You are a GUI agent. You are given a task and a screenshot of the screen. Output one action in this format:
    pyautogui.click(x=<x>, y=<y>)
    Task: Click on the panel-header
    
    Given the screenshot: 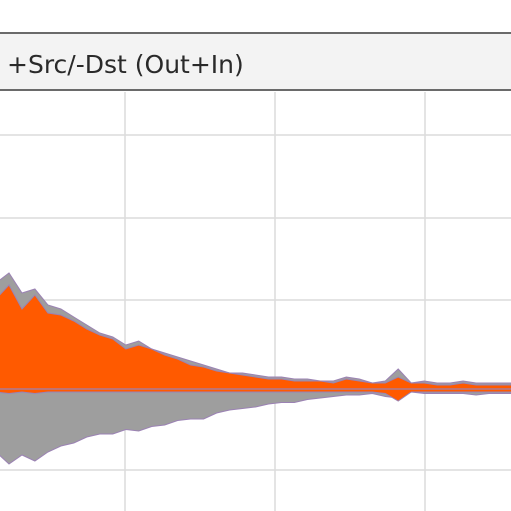 What is the action you would take?
    pyautogui.click(x=255, y=61)
    